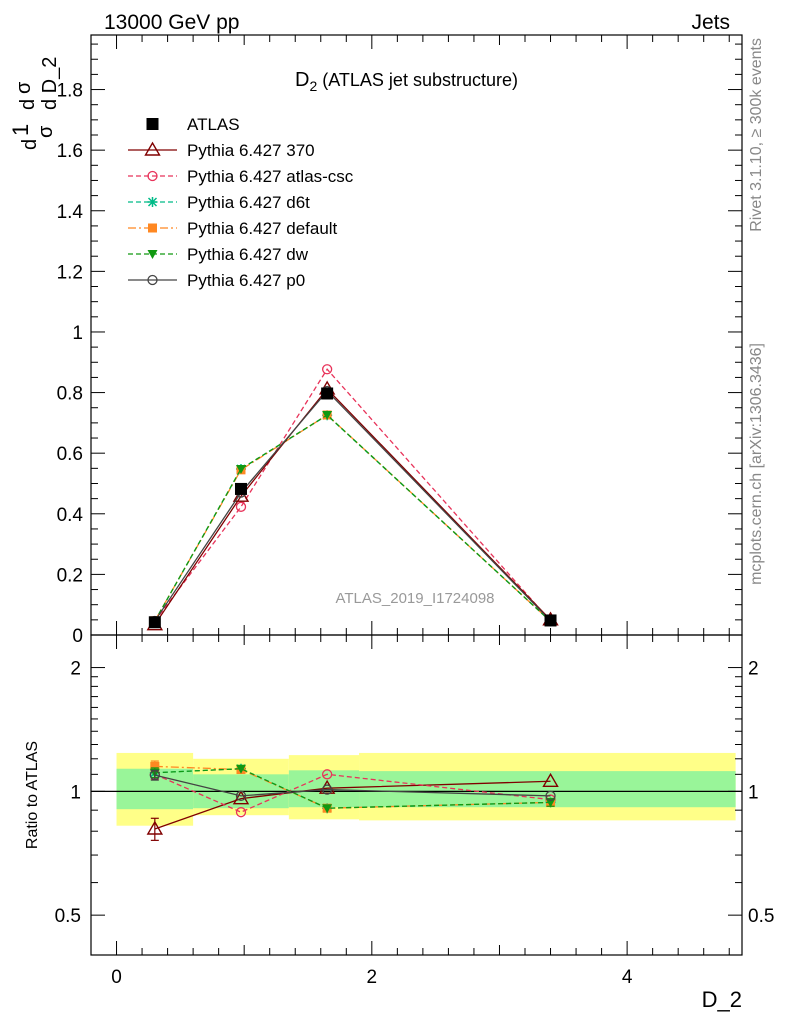  Describe the element at coordinates (753, 792) in the screenshot. I see `ratio-y-tick-label-right: 1` at that location.